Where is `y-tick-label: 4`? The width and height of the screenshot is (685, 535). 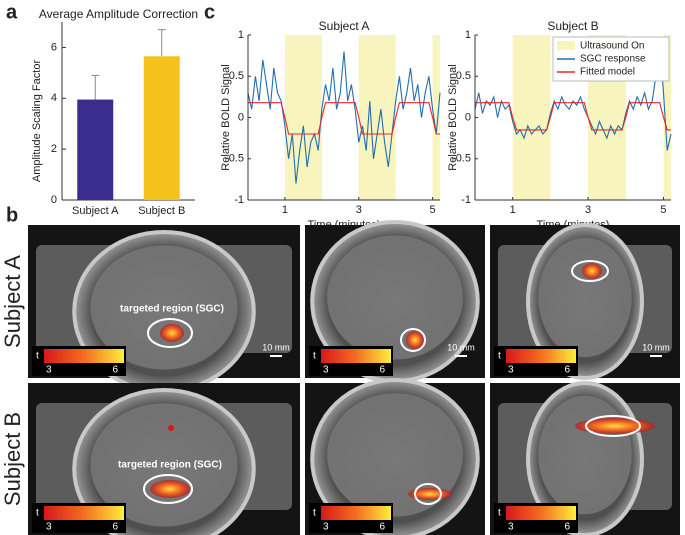
y-tick-label: 4 is located at coordinates (54, 98).